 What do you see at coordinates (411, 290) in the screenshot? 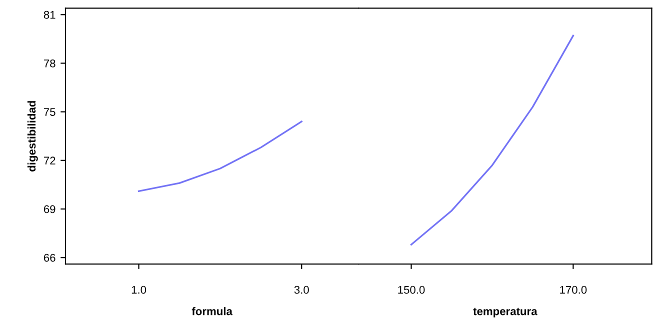
I see `x-tick-label: 150.0` at bounding box center [411, 290].